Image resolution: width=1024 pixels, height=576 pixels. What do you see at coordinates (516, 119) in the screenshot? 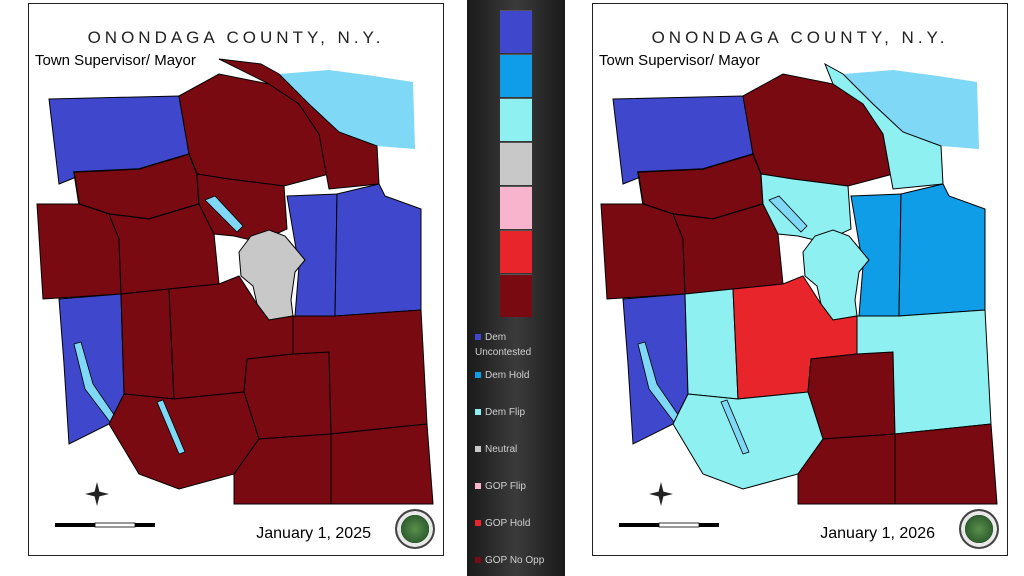
I see `legend-swatch-dem-flip` at bounding box center [516, 119].